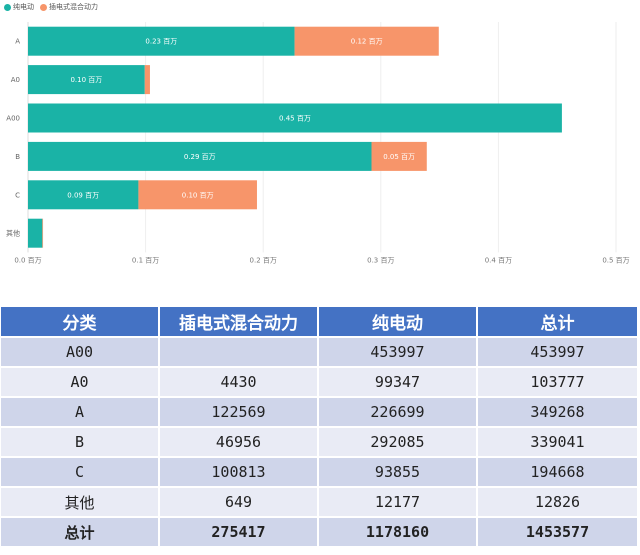  What do you see at coordinates (557, 531) in the screenshot?
I see `cell-total: 1453577` at bounding box center [557, 531].